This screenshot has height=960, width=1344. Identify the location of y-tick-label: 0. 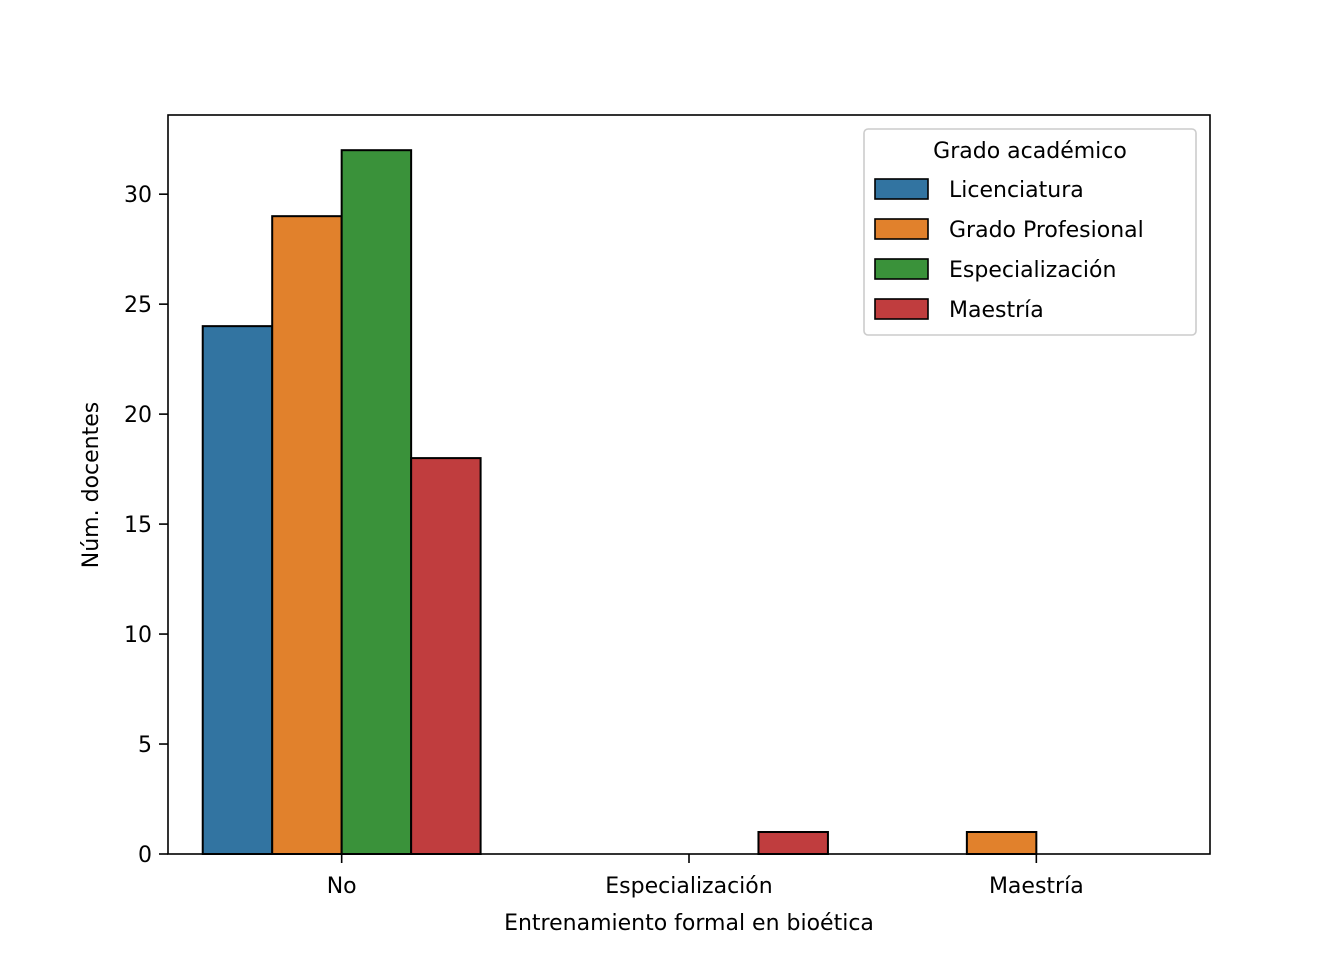
(145, 855).